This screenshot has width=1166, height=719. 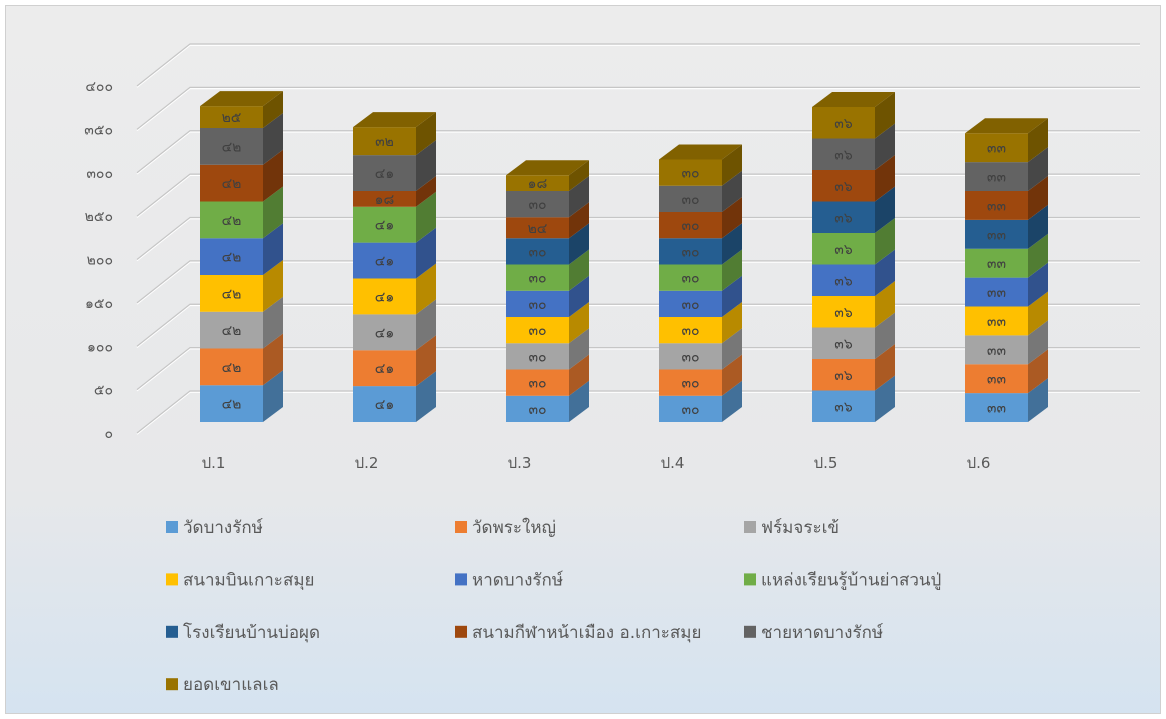 What do you see at coordinates (822, 633) in the screenshot?
I see `legend-label: ชายหาดบางรักษ์` at bounding box center [822, 633].